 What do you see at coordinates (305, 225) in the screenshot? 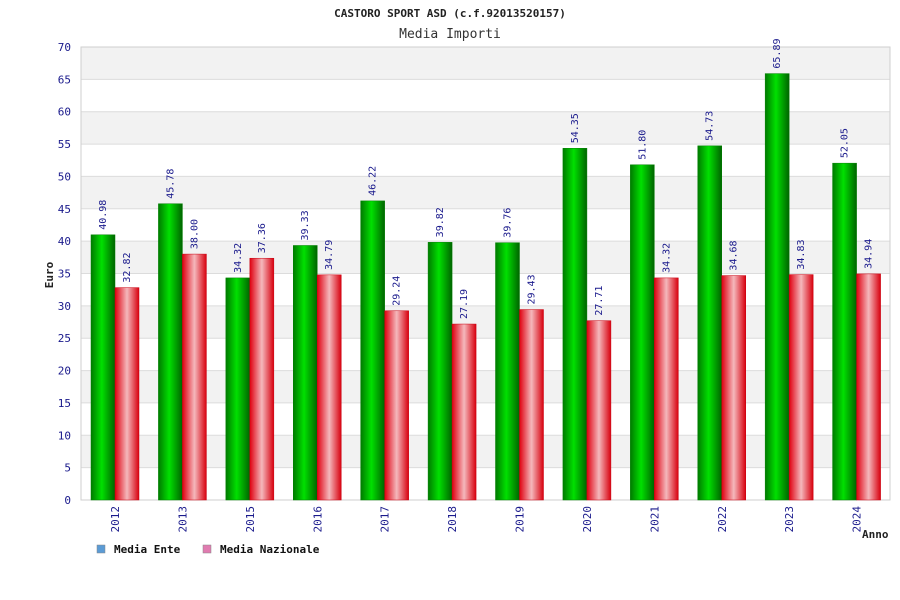
I see `data-label: 39.33` at bounding box center [305, 225].